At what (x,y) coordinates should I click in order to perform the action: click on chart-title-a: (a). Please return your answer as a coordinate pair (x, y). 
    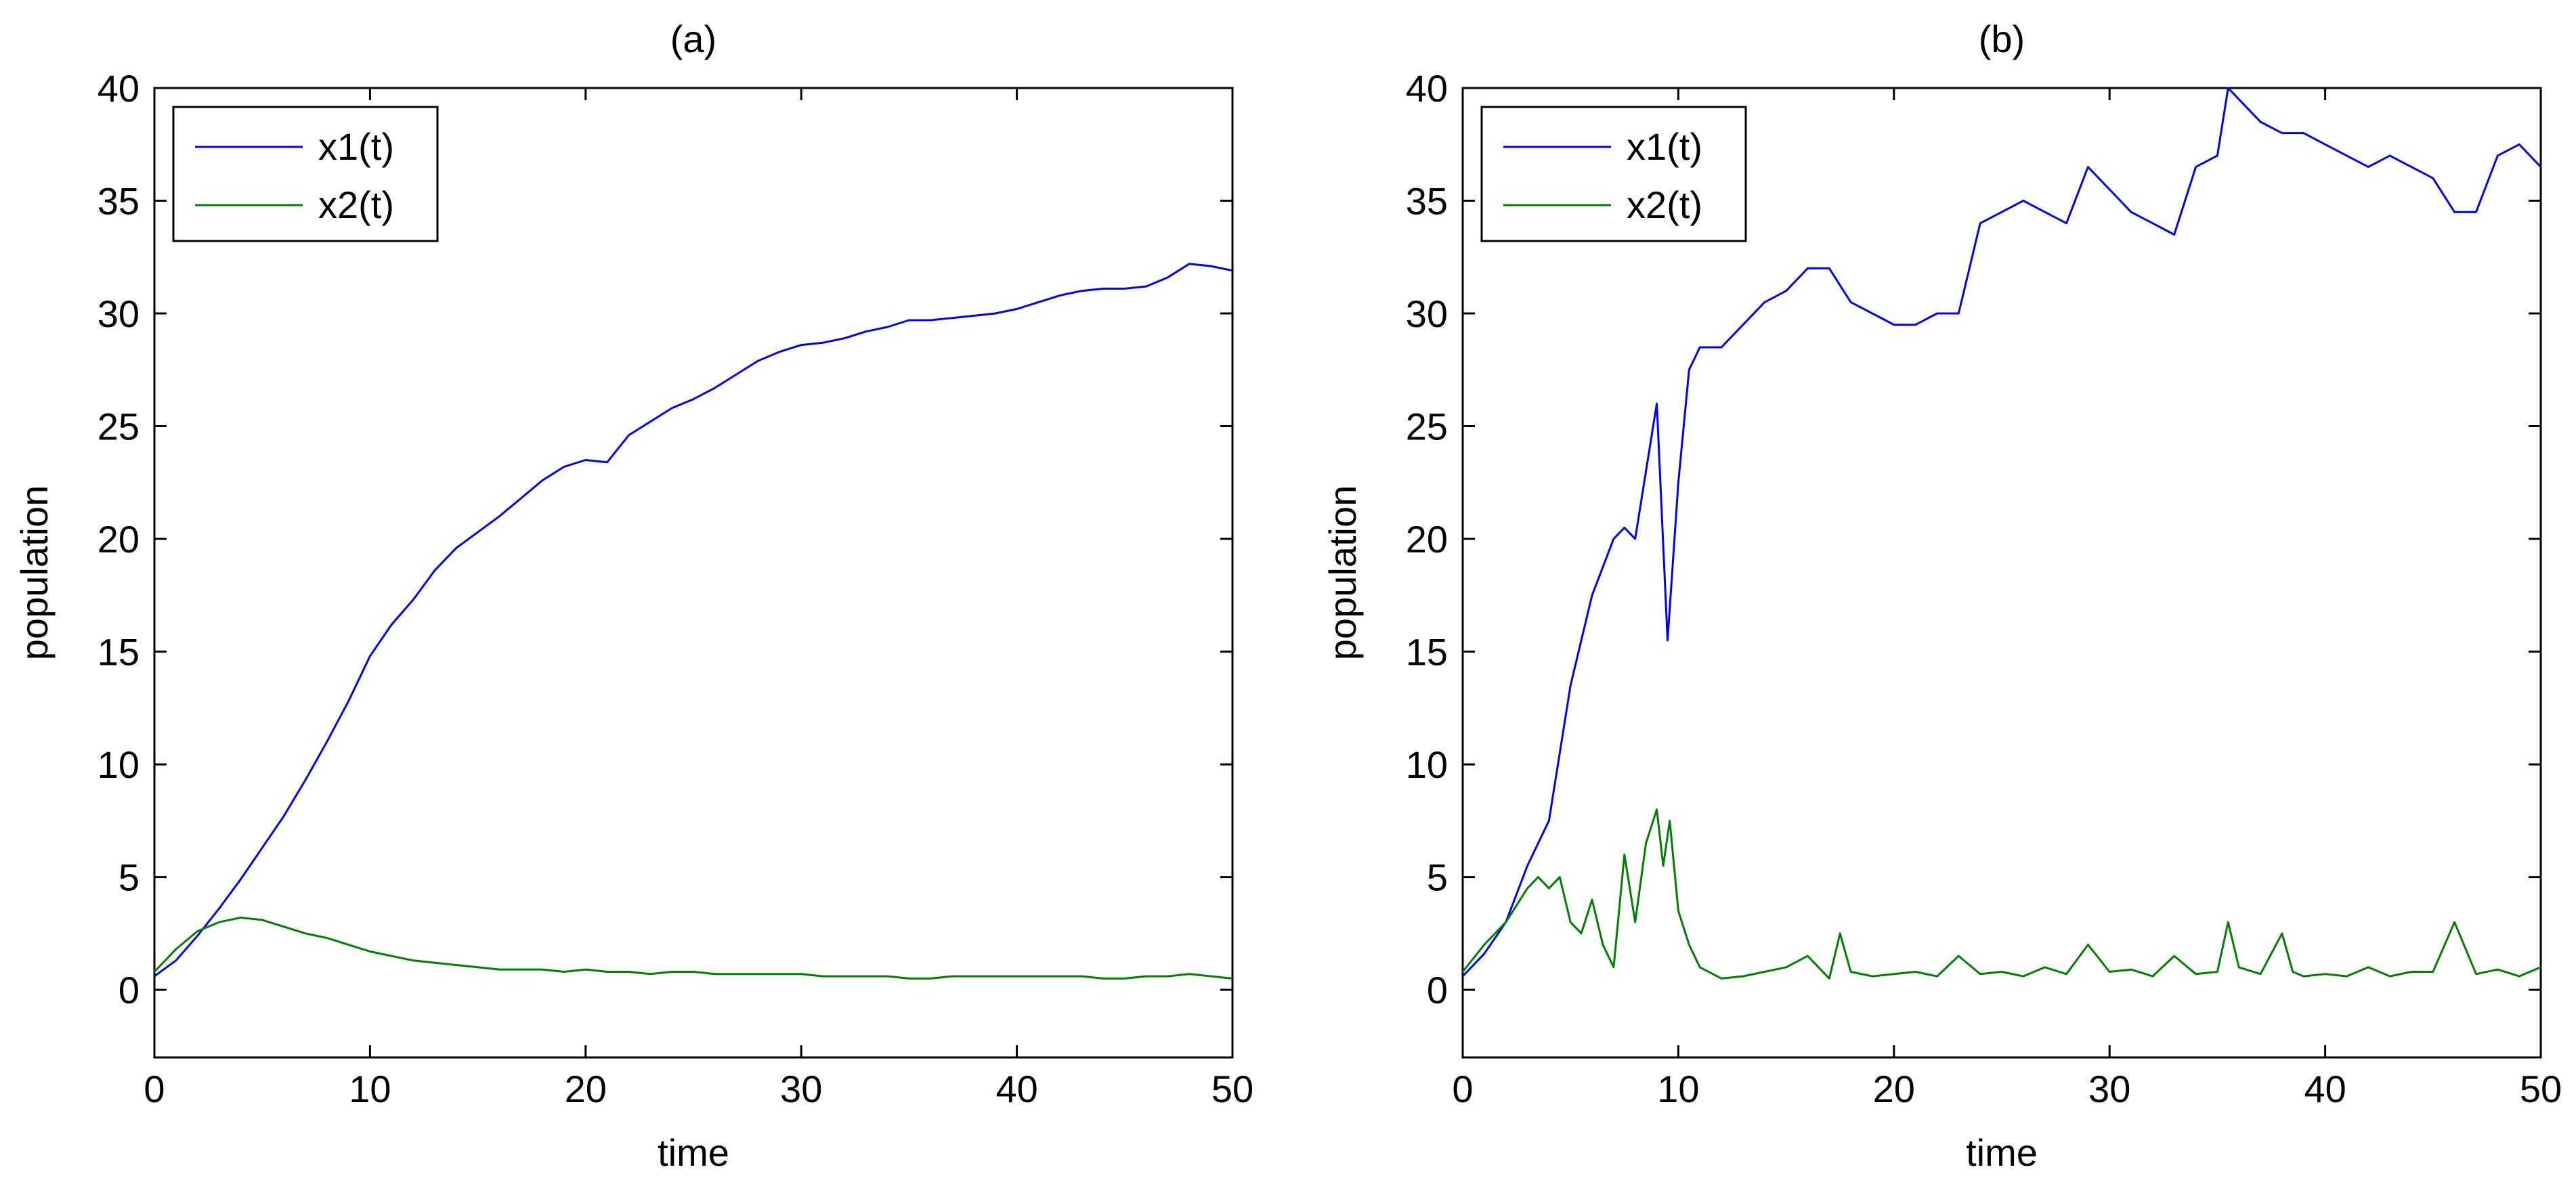
    Looking at the image, I should click on (693, 39).